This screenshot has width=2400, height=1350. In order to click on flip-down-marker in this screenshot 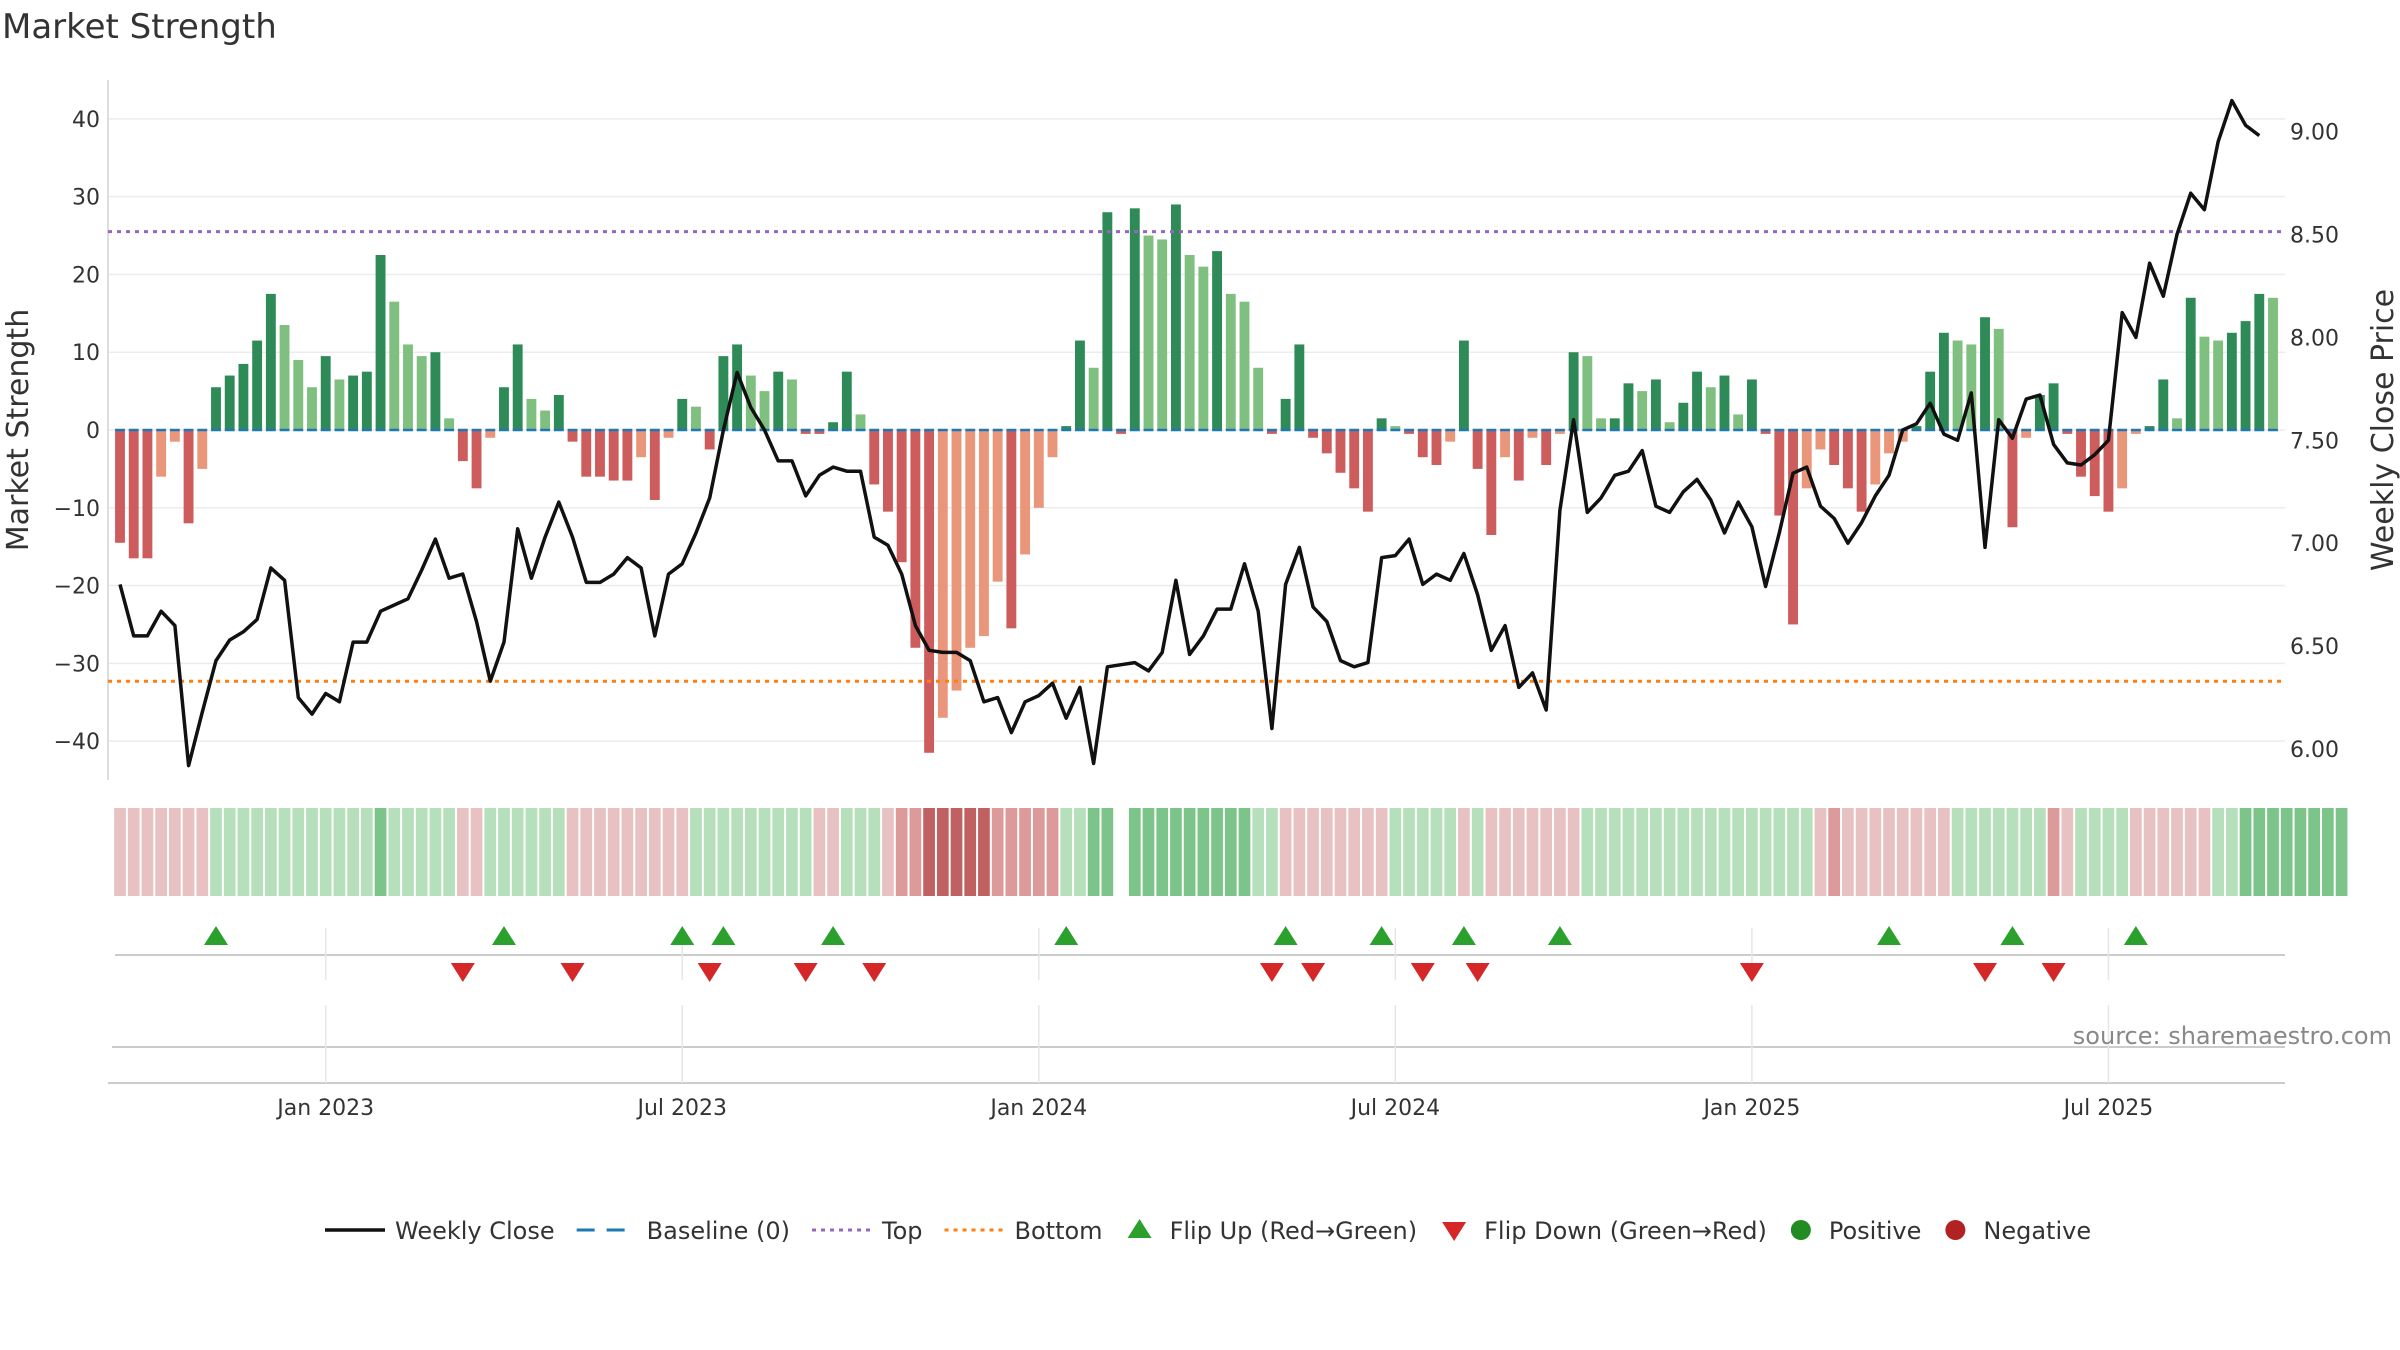, I will do `click(1271, 972)`.